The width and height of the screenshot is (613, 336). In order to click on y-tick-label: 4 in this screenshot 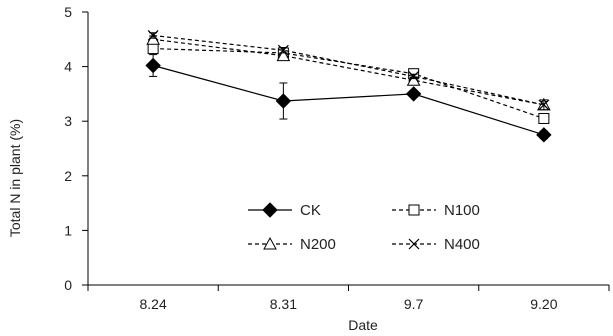, I will do `click(68, 67)`.